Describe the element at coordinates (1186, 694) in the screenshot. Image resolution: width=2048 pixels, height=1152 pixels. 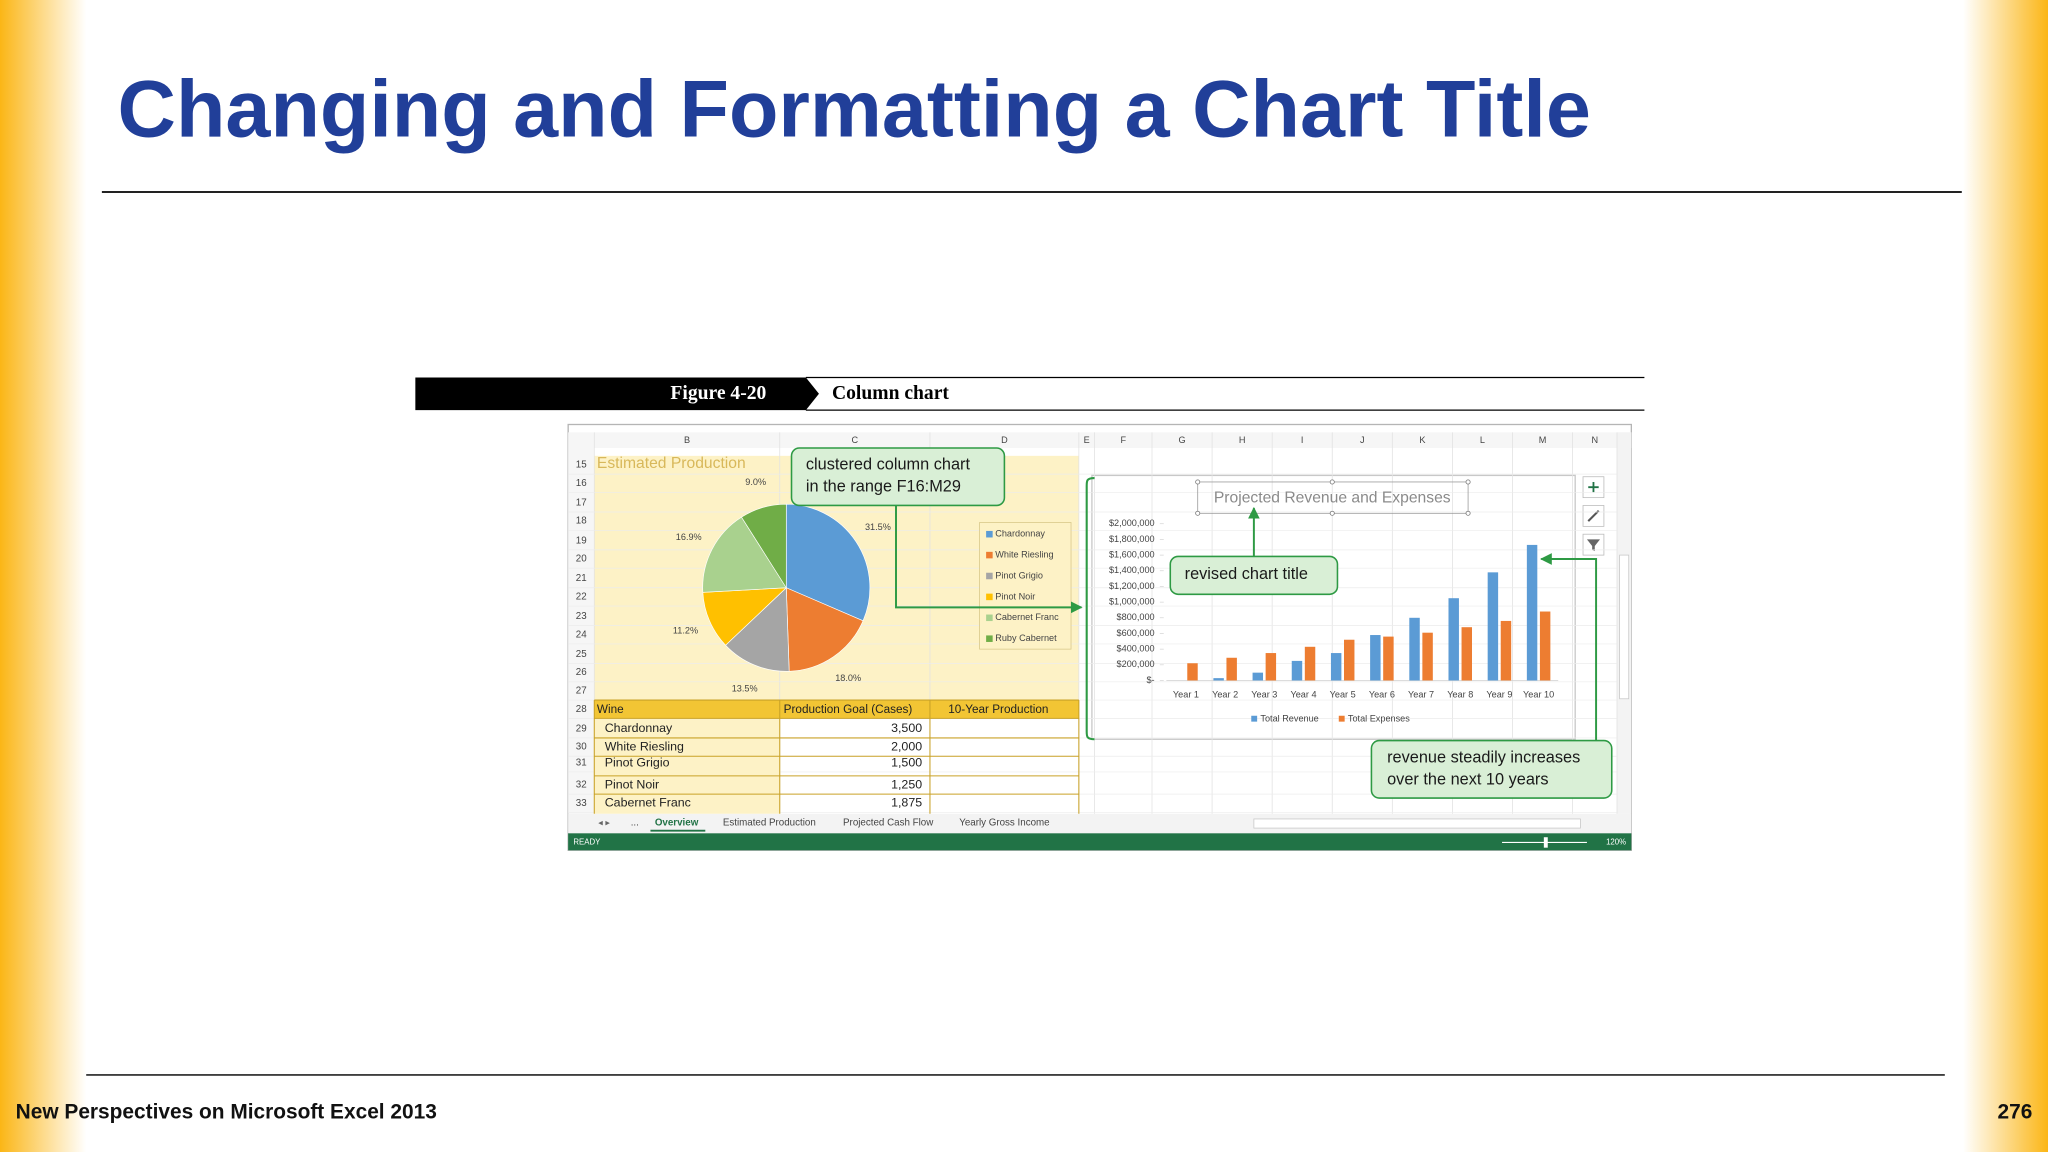
I see `x-tick-label: Year 1` at that location.